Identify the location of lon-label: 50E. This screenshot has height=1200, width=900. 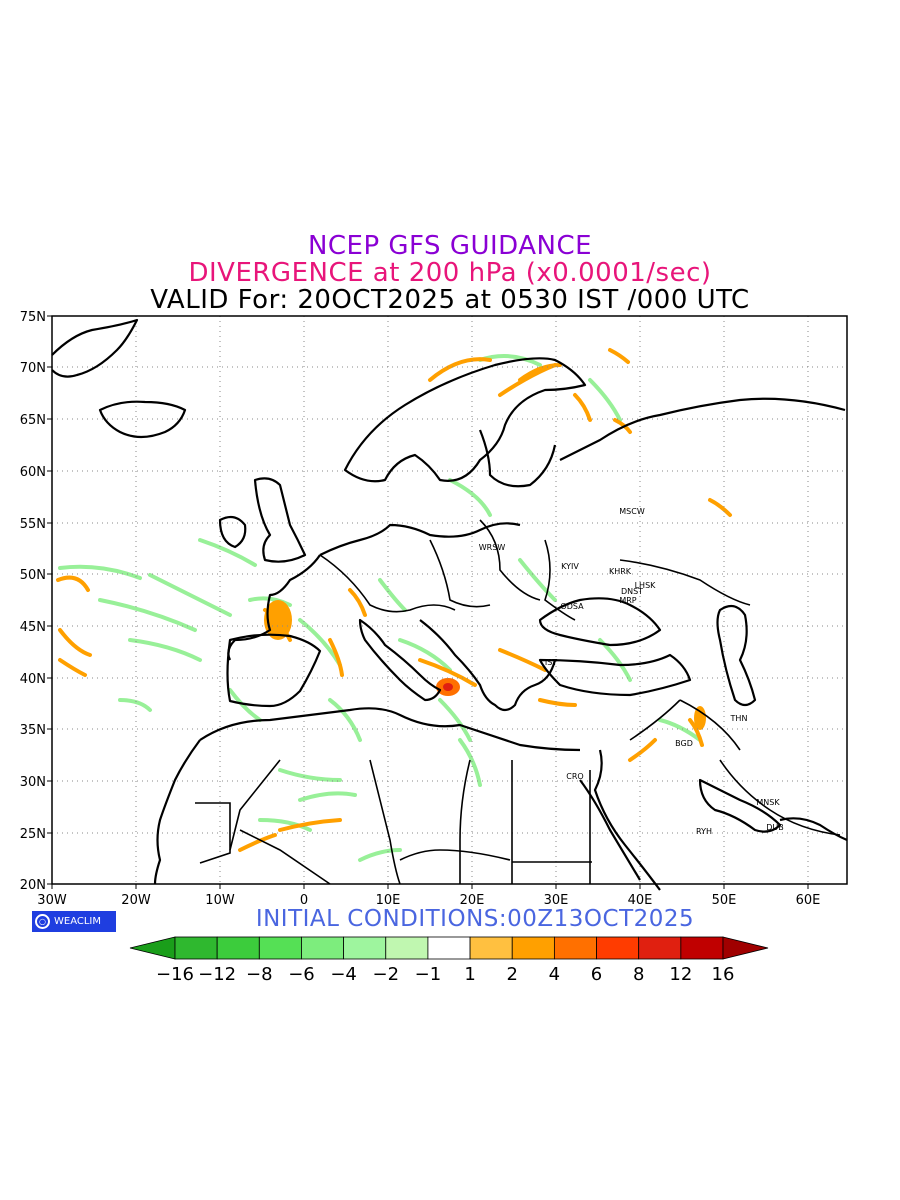
(724, 900).